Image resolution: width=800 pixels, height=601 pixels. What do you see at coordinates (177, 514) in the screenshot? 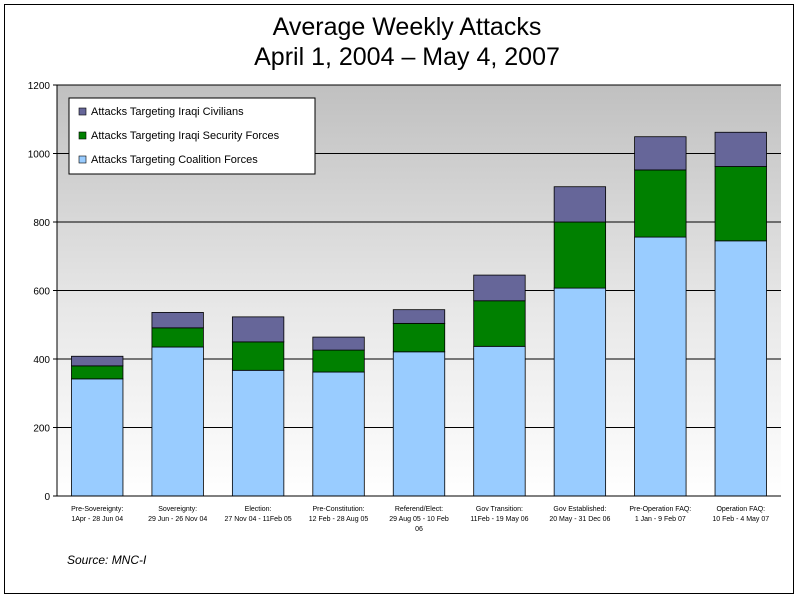
I see `x-tick-label: Sovereignty: 29 Jun - 26 Nov 04` at bounding box center [177, 514].